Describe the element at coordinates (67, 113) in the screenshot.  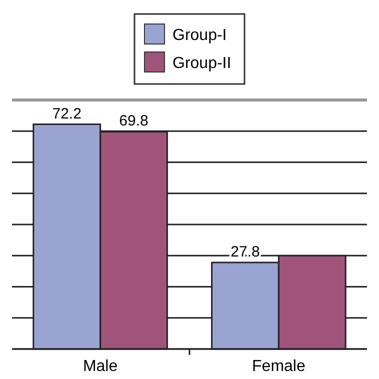
I see `data-label: 72.2` at that location.